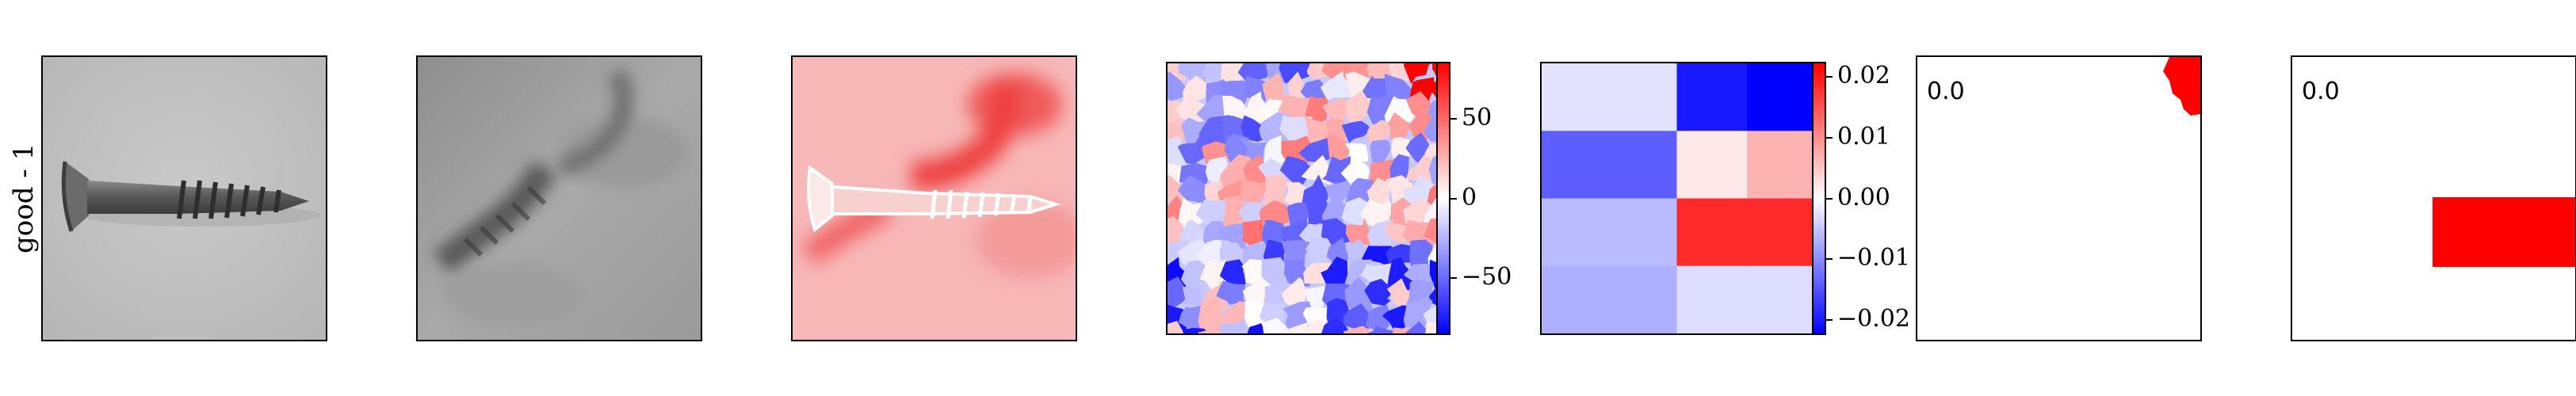  I want to click on grid-heatmap, so click(1677, 198).